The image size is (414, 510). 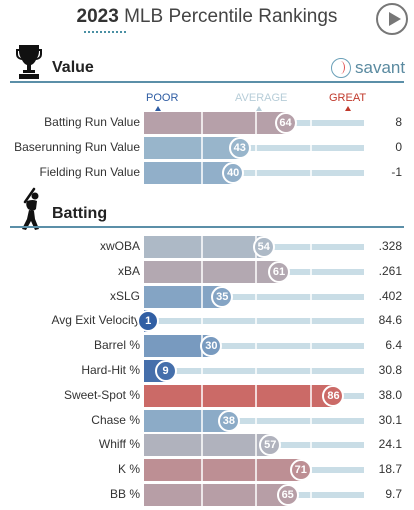 I want to click on metric-row: Whiff % 57 24.1, so click(x=207, y=445).